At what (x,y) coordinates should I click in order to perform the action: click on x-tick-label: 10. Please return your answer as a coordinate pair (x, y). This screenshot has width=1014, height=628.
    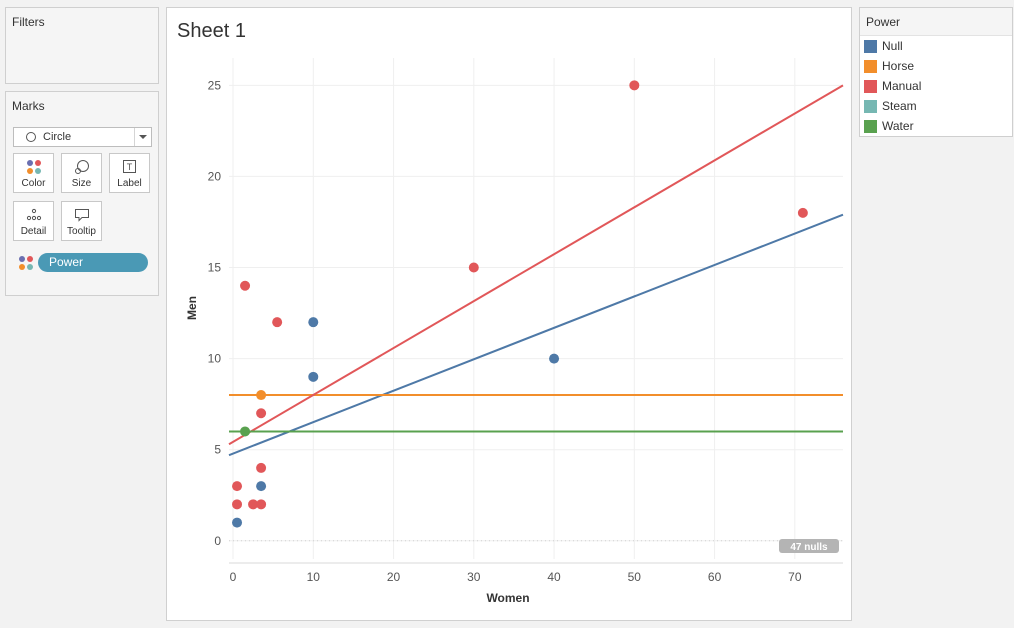
    Looking at the image, I should click on (314, 577).